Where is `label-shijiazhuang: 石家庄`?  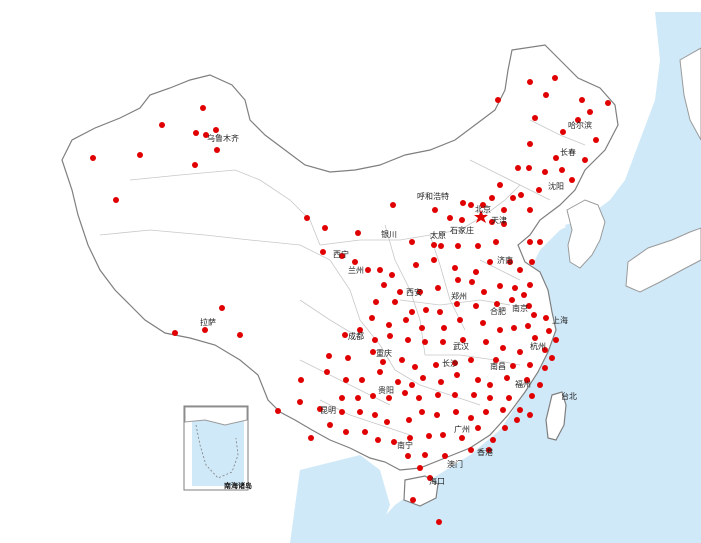 label-shijiazhuang: 石家庄 is located at coordinates (462, 230).